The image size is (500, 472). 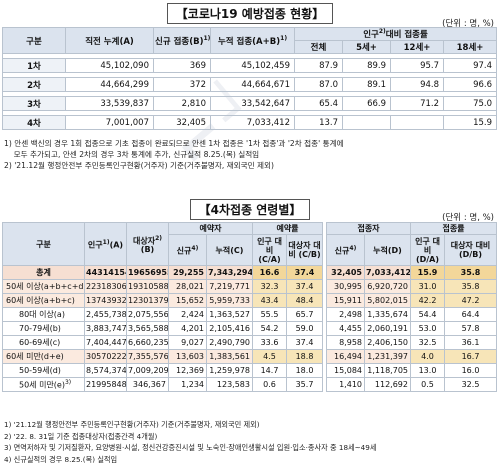 What do you see at coordinates (427, 356) in the screenshot?
I see `cell-vacc-rate-pop: 4.0` at bounding box center [427, 356].